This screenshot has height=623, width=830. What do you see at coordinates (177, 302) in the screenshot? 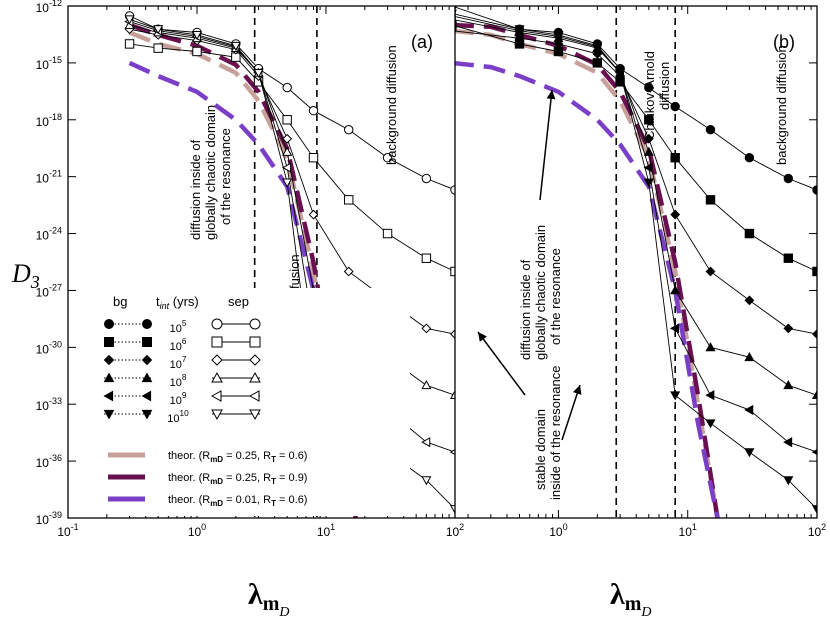
I see `legend-time-header: tint (yrs)` at bounding box center [177, 302].